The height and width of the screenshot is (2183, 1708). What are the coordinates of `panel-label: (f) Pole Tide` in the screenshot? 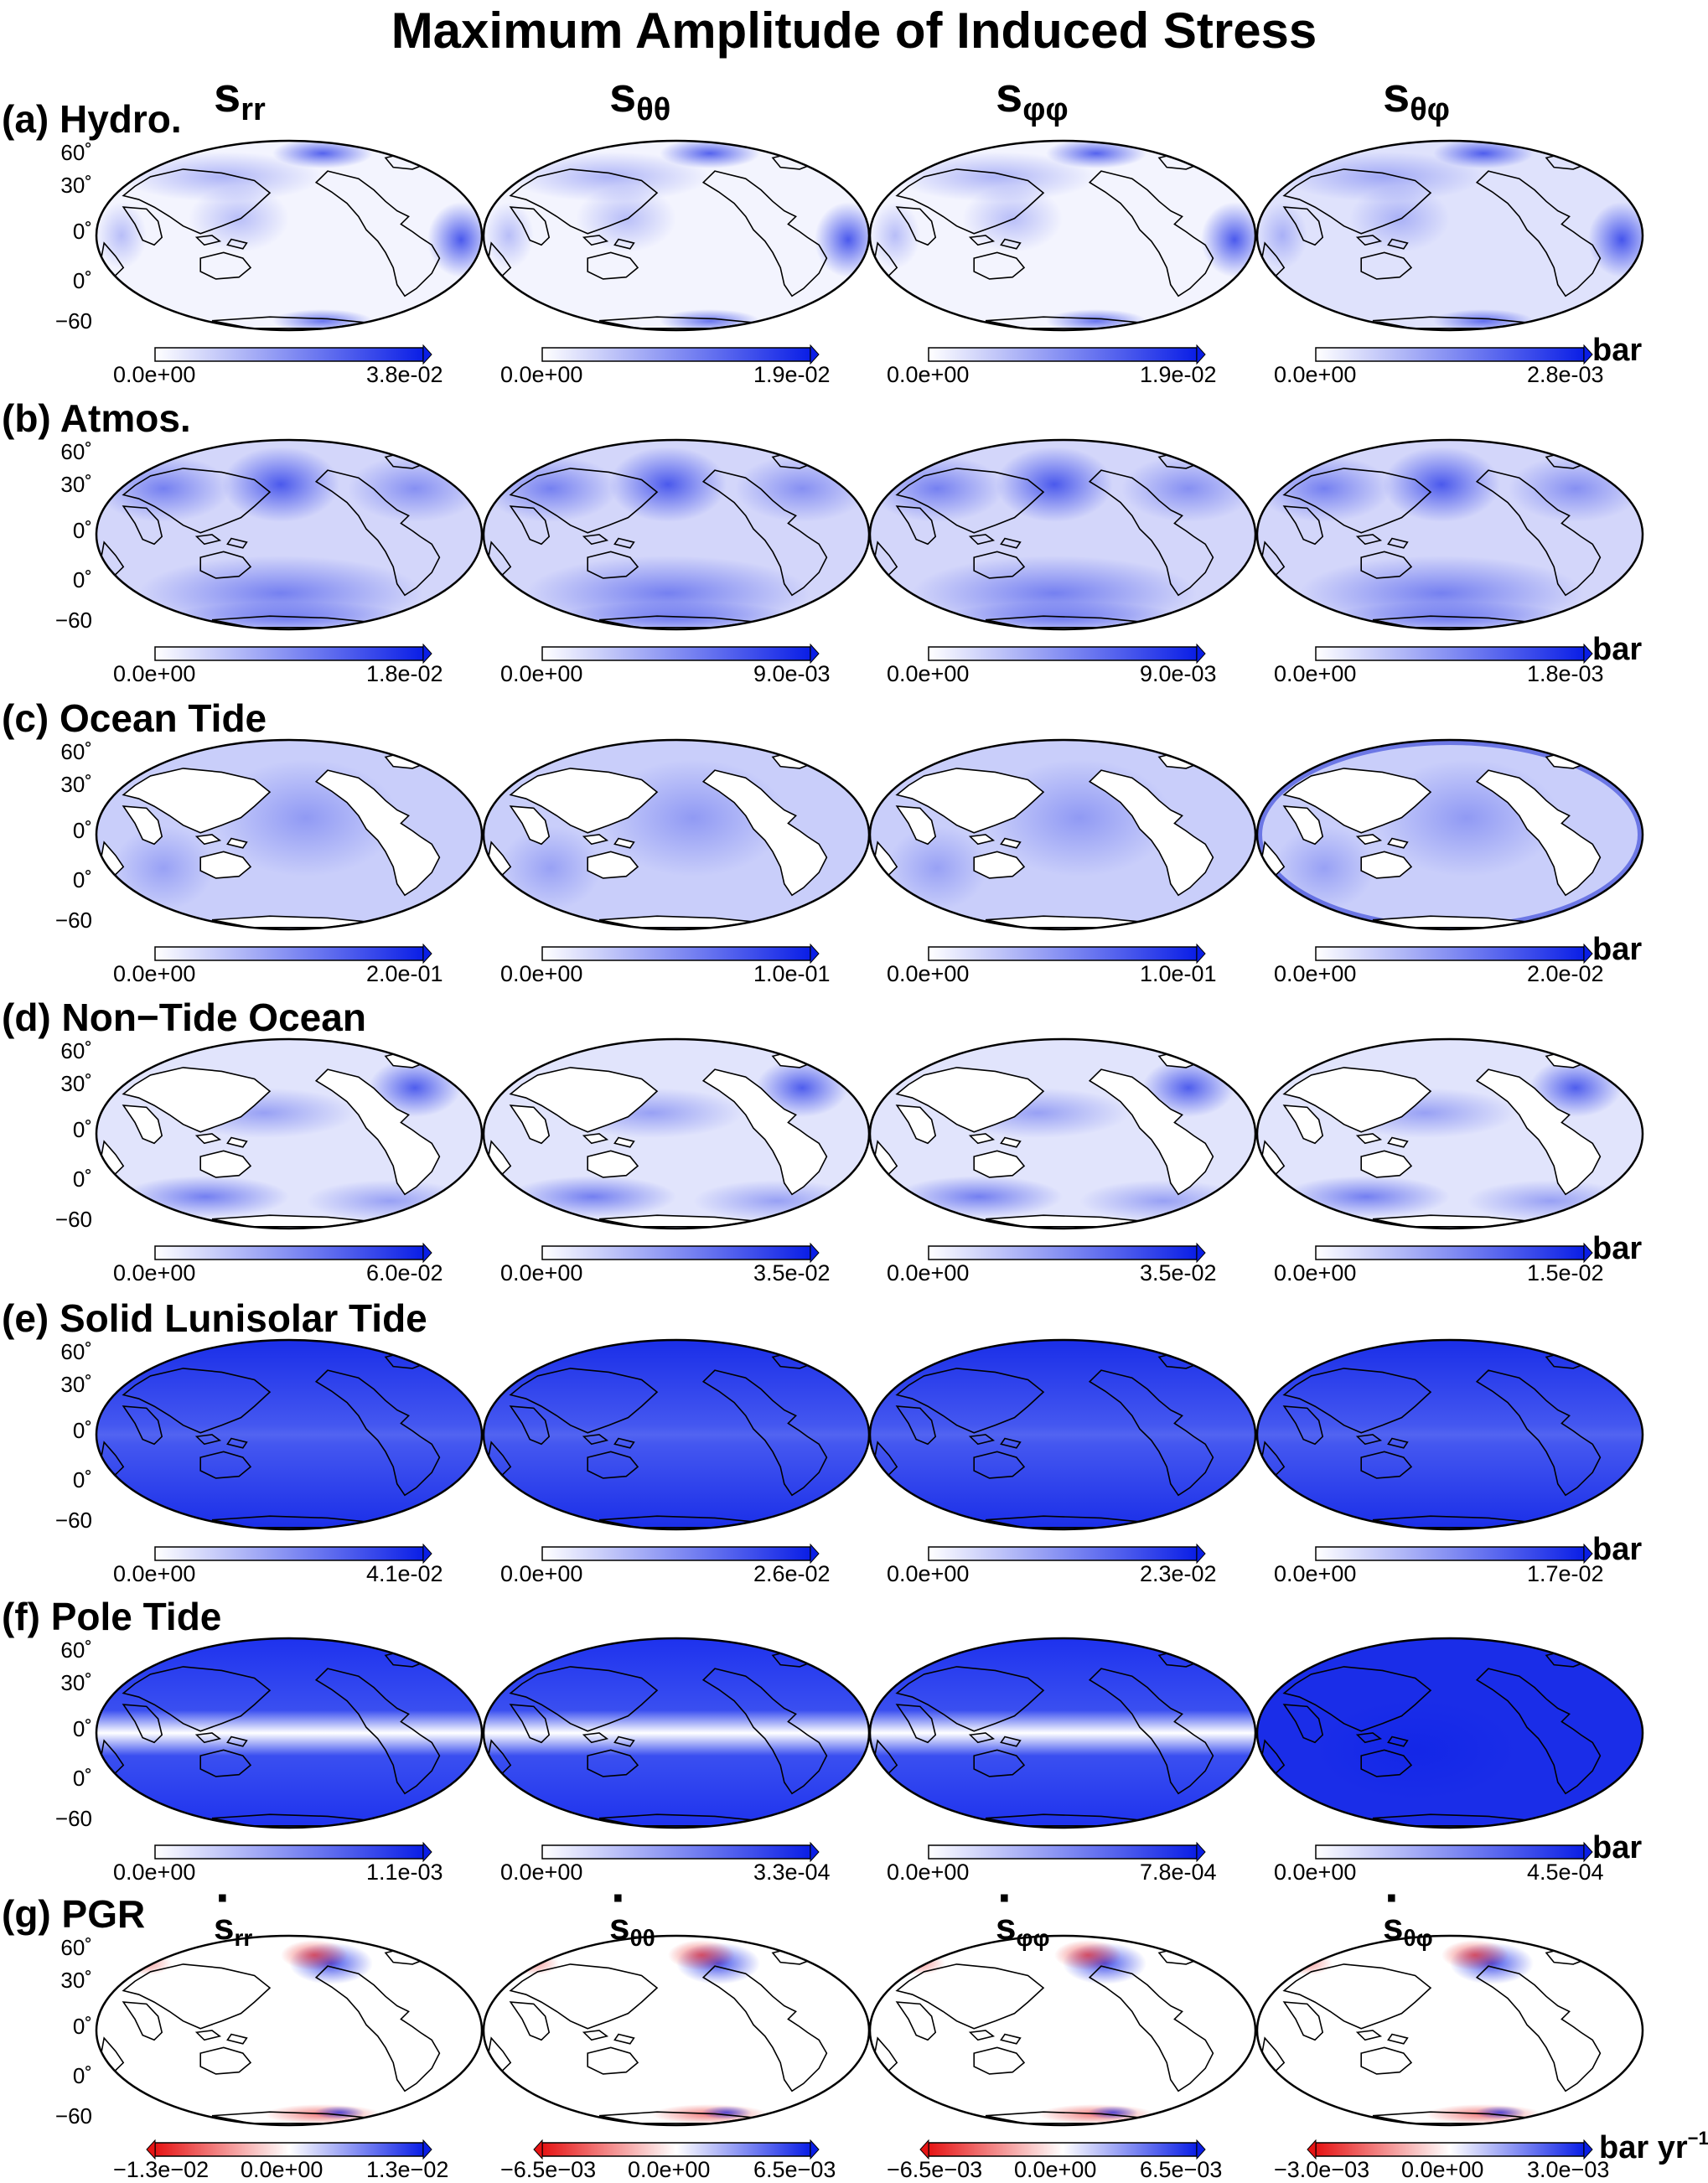 It's located at (112, 1616).